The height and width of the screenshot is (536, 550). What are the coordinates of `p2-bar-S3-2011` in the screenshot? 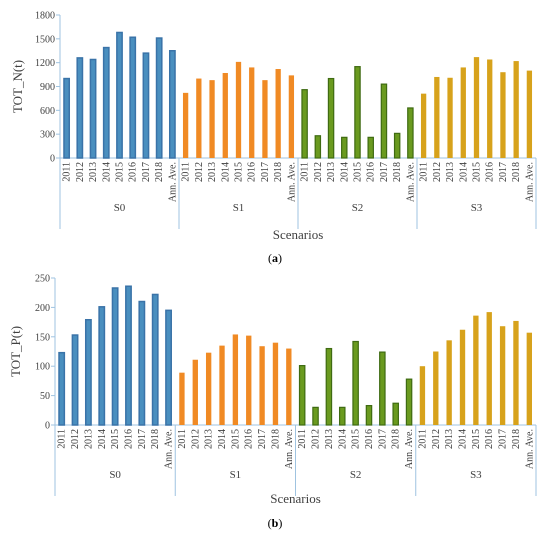 It's located at (422, 395).